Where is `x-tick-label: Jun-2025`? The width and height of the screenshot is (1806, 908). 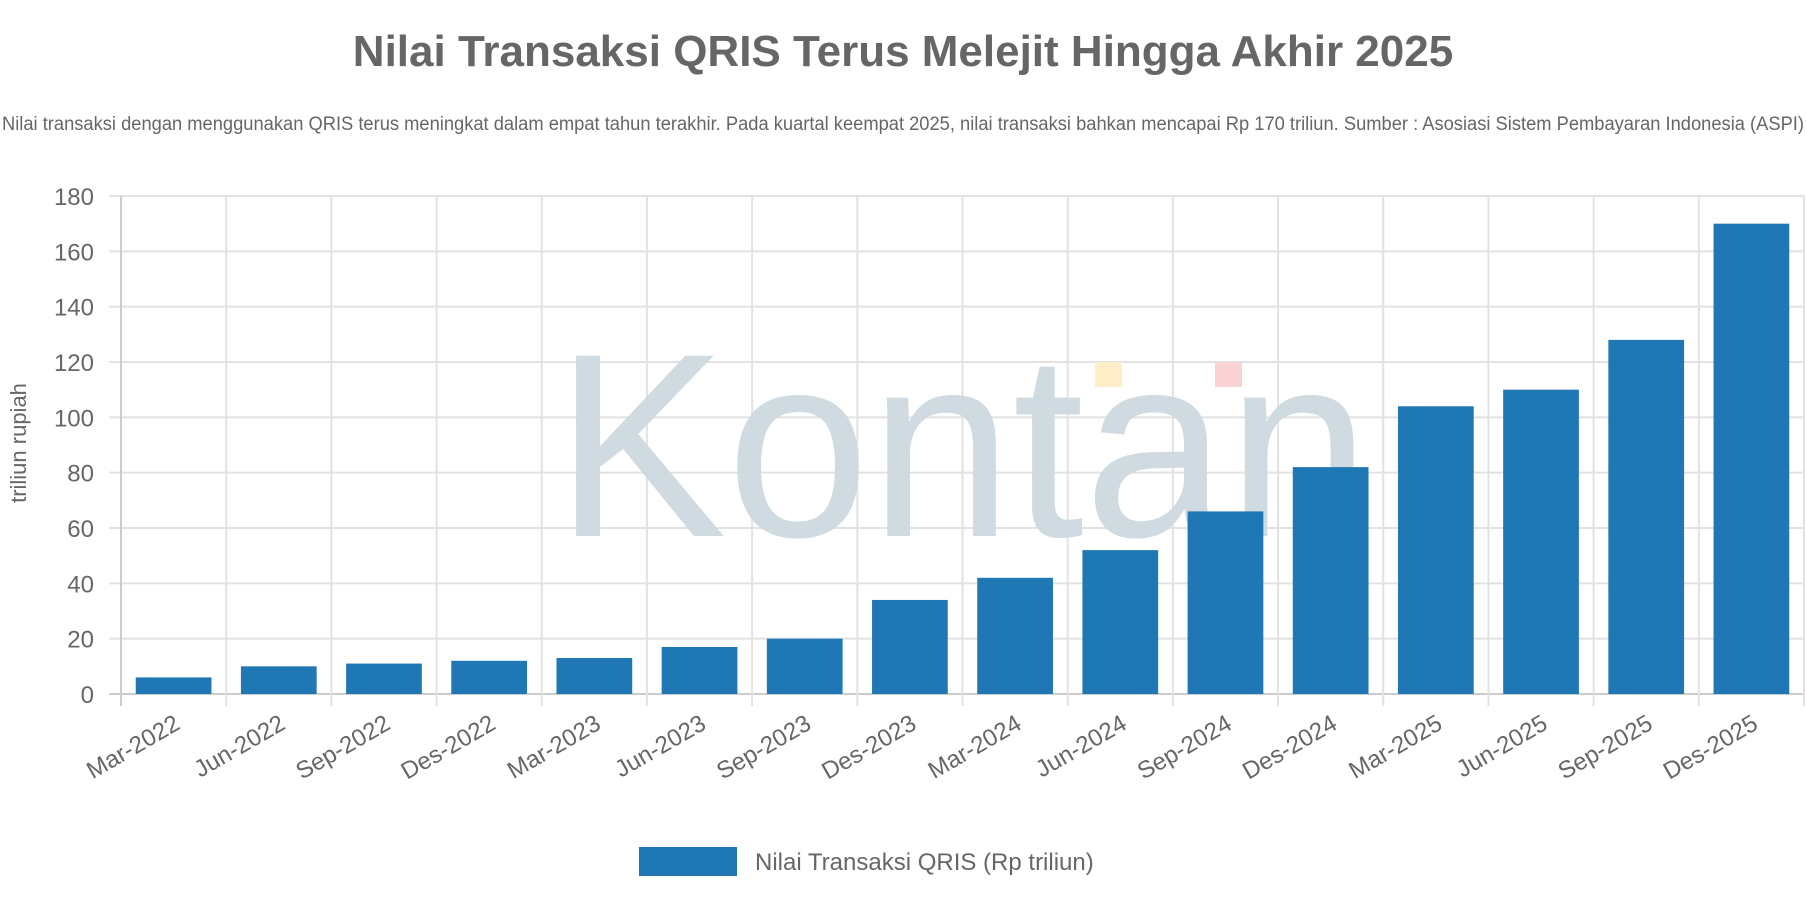 x-tick-label: Jun-2025 is located at coordinates (1502, 746).